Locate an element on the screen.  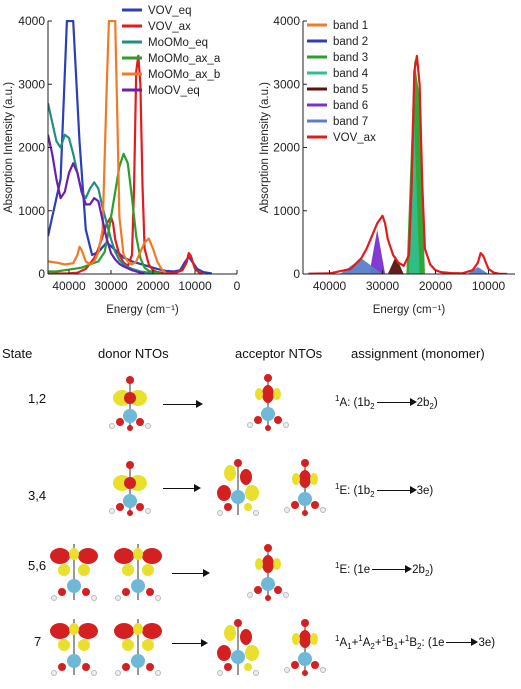
legend-entry: band 5 is located at coordinates (350, 90).